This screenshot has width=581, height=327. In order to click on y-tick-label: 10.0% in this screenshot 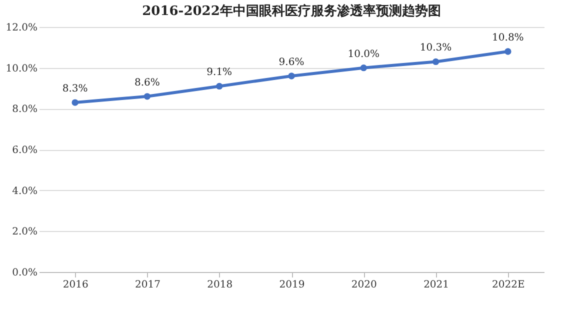, I will do `click(22, 68)`.